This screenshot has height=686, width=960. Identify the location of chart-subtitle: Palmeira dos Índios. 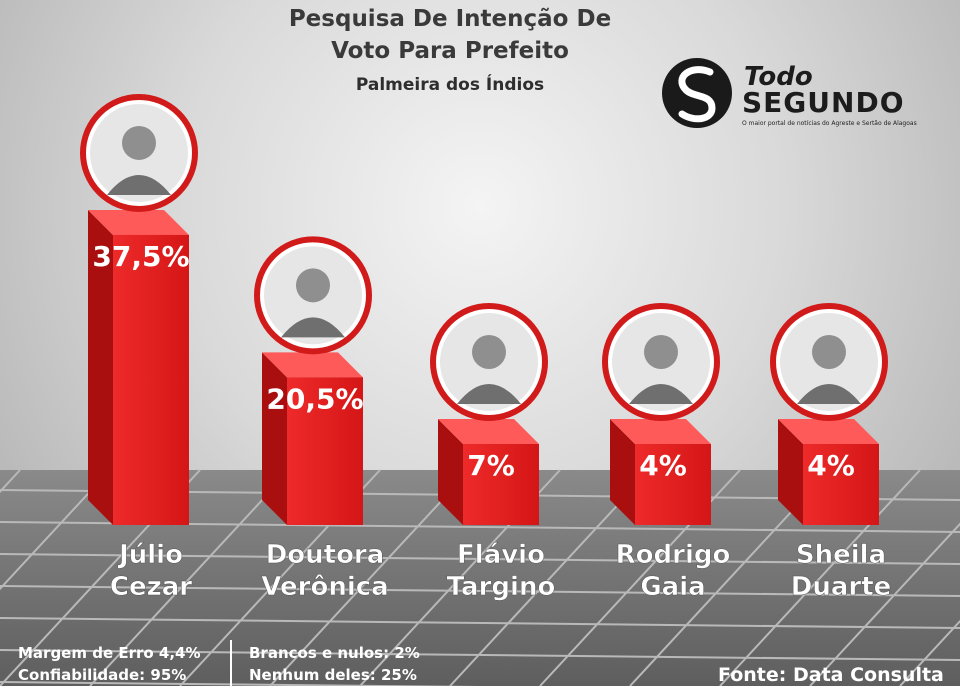
(450, 85).